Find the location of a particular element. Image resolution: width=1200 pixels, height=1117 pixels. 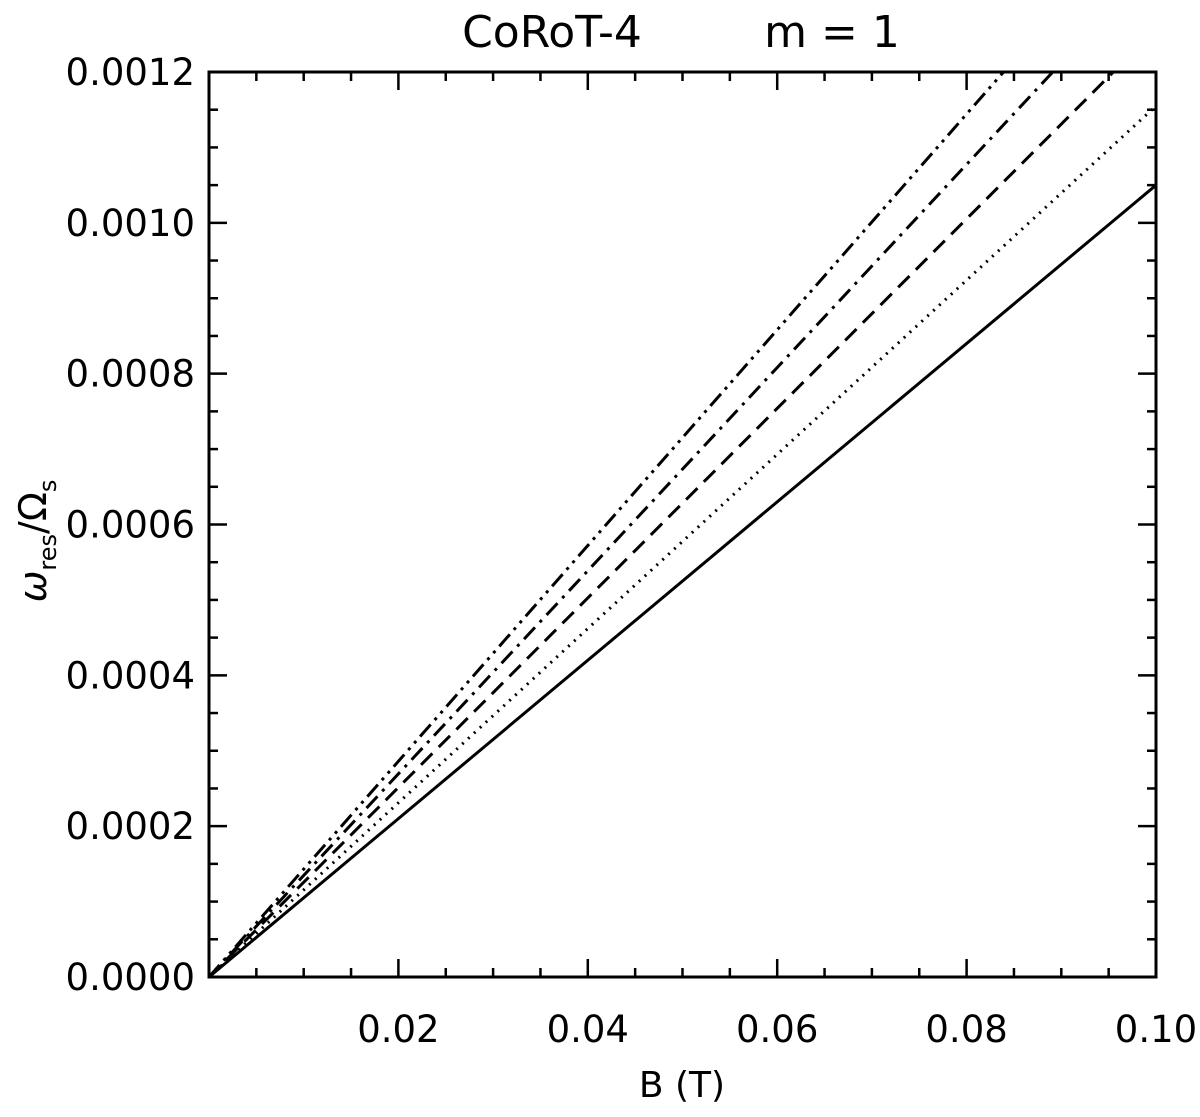

y-tick-label: 0.0006 is located at coordinates (130, 525).